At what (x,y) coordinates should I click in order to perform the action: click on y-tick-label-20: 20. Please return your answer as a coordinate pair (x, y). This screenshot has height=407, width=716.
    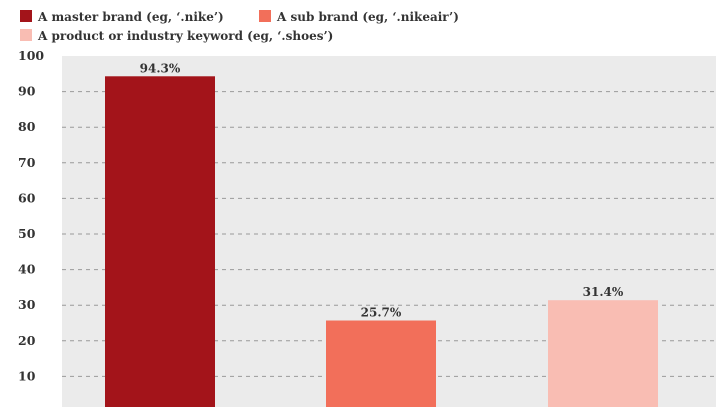
    Looking at the image, I should click on (27, 340).